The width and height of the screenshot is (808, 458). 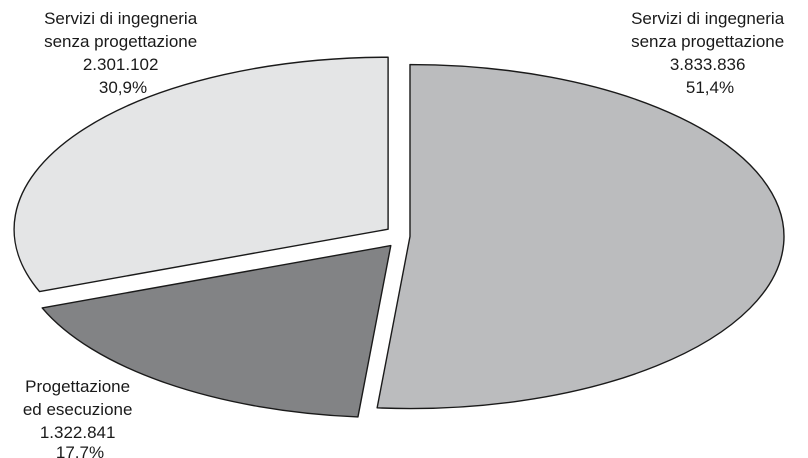 I want to click on slice-2-value: 1.322.841, so click(x=78, y=432).